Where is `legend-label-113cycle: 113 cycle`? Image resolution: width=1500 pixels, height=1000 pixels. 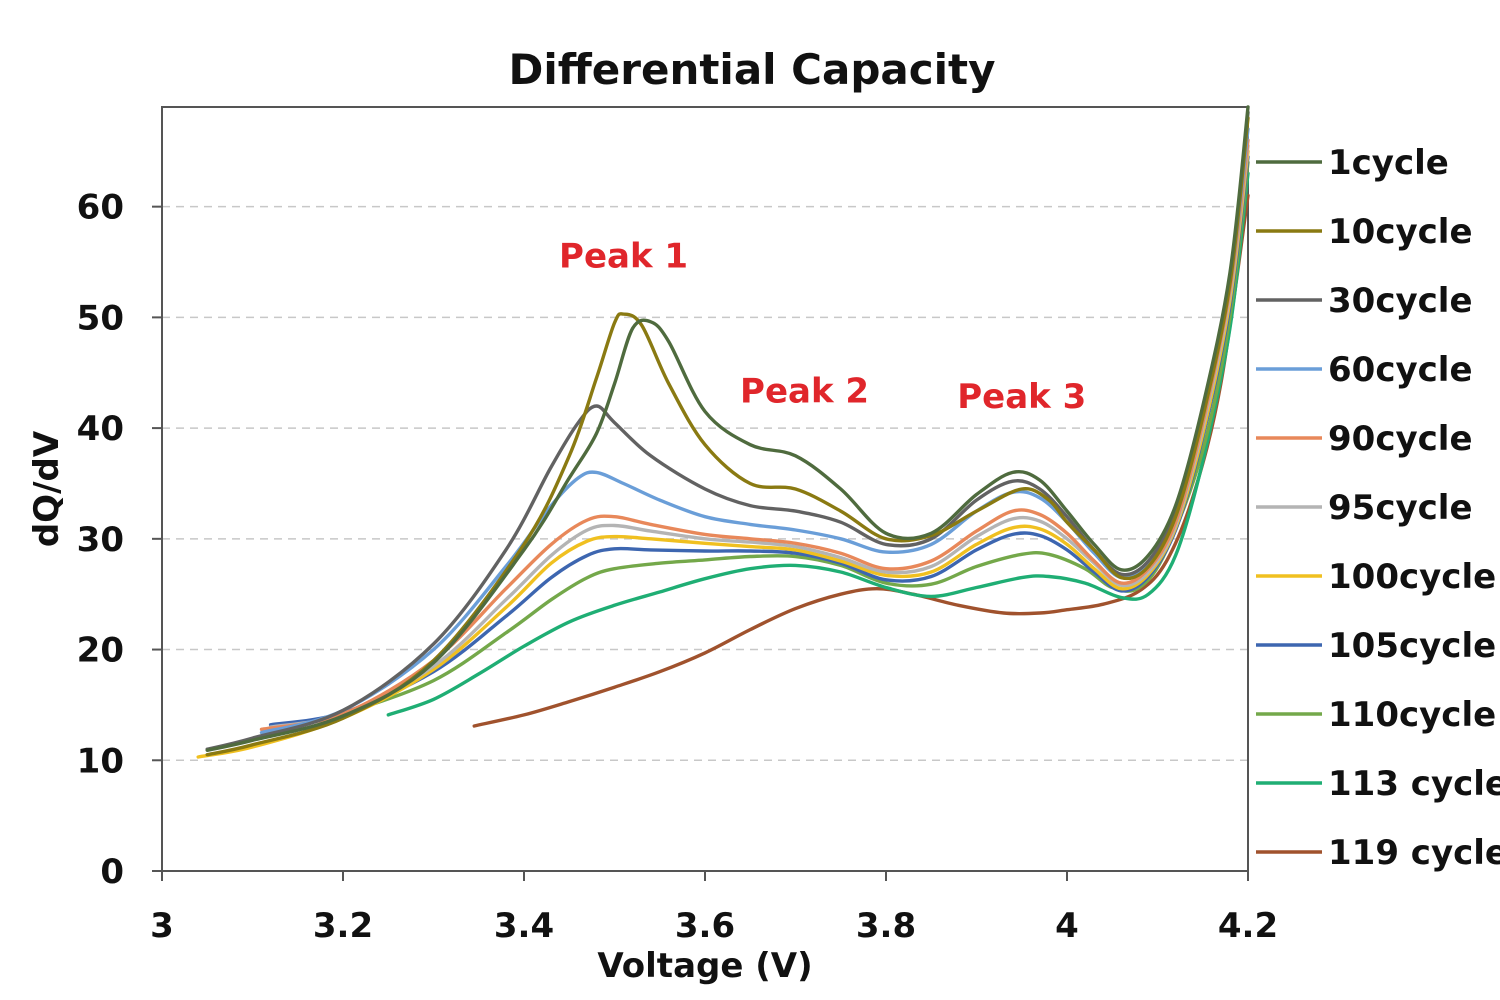 legend-label-113cycle: 113 cycle is located at coordinates (1414, 784).